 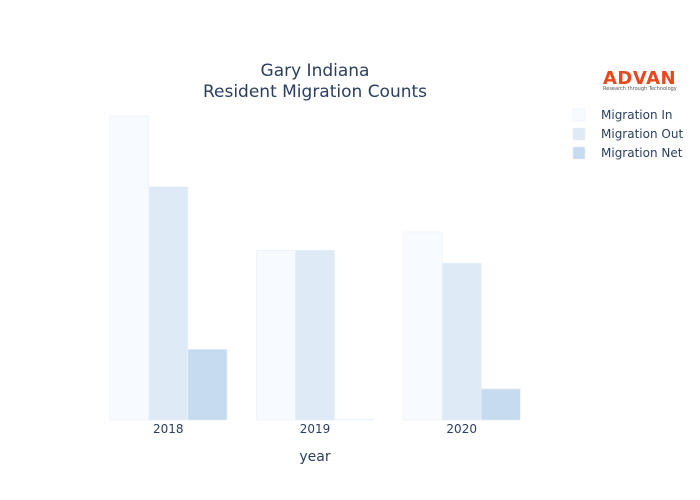 I want to click on x-axis-ticks: 2018 2019 2020, so click(x=315, y=429).